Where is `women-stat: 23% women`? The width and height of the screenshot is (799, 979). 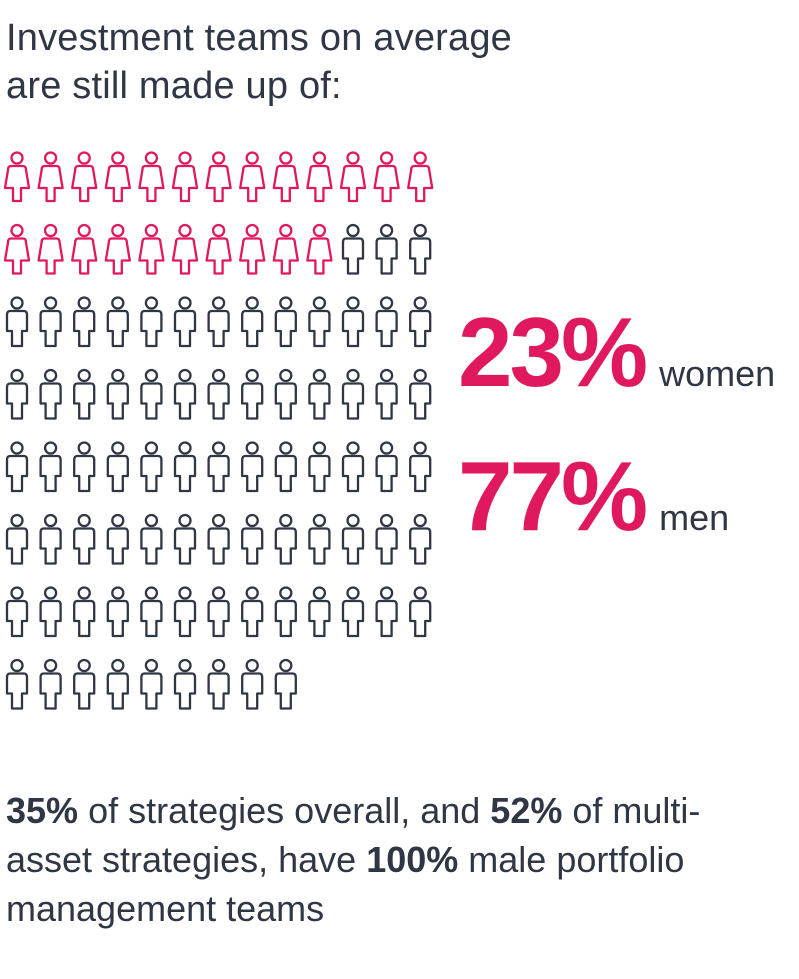 women-stat: 23% women is located at coordinates (616, 352).